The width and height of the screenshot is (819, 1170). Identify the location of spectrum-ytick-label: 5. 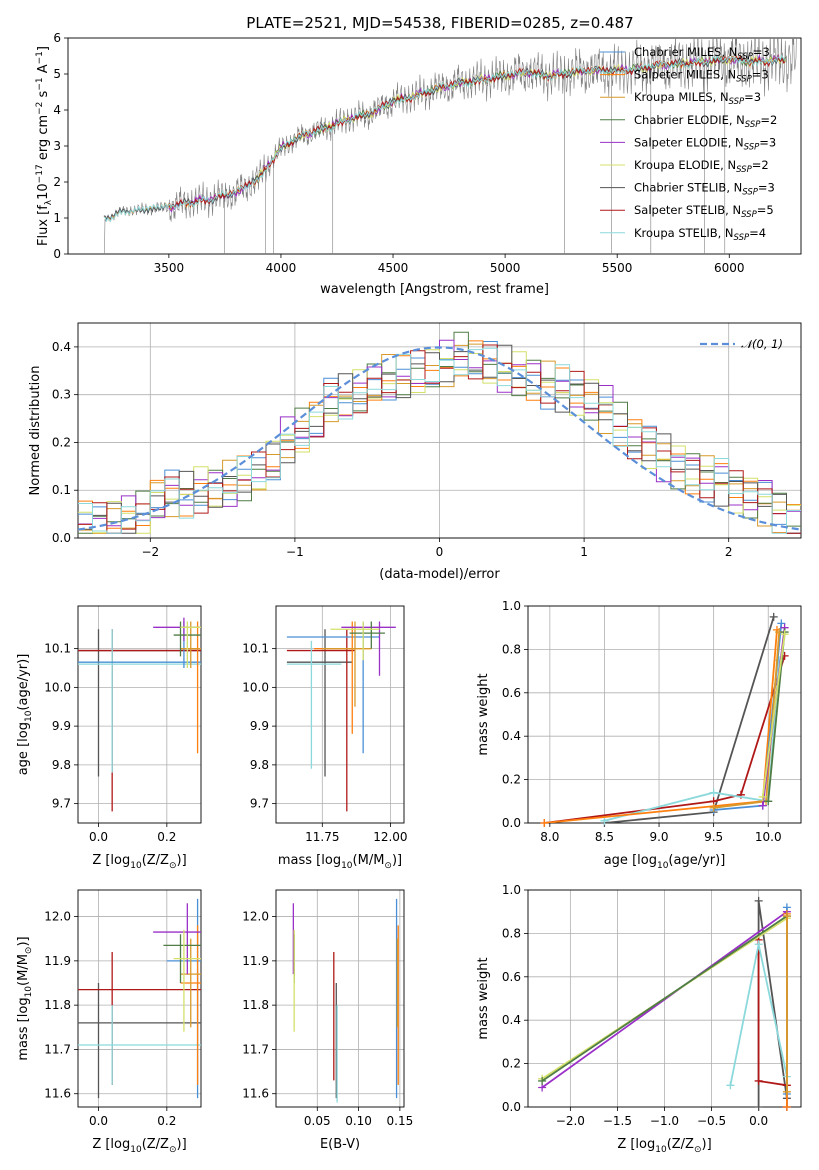
(57, 74).